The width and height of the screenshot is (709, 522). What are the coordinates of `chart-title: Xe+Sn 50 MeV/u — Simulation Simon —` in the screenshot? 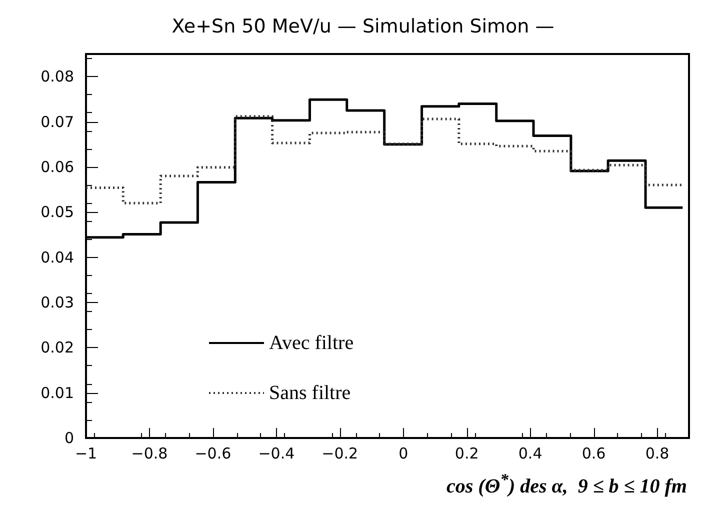 It's located at (363, 27).